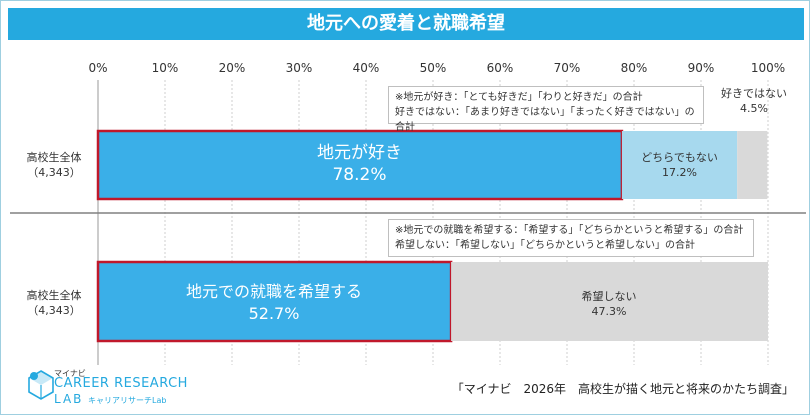 The width and height of the screenshot is (812, 417). What do you see at coordinates (609, 296) in the screenshot?
I see `segment-category: 希望しない` at bounding box center [609, 296].